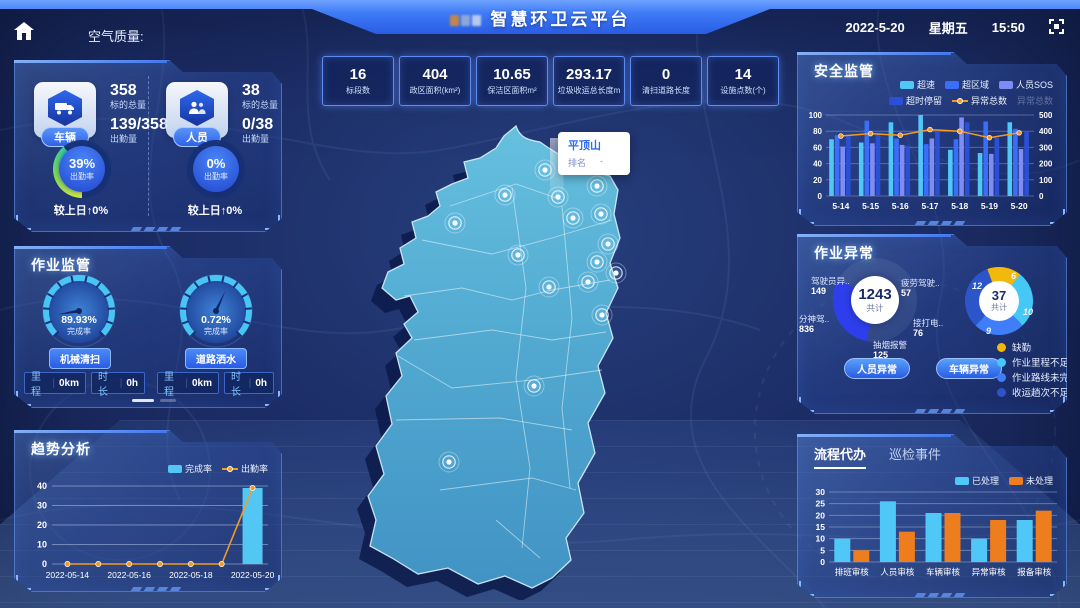 This screenshot has height=608, width=1080. What do you see at coordinates (840, 206) in the screenshot?
I see `svg-text: 5-14` at bounding box center [840, 206].